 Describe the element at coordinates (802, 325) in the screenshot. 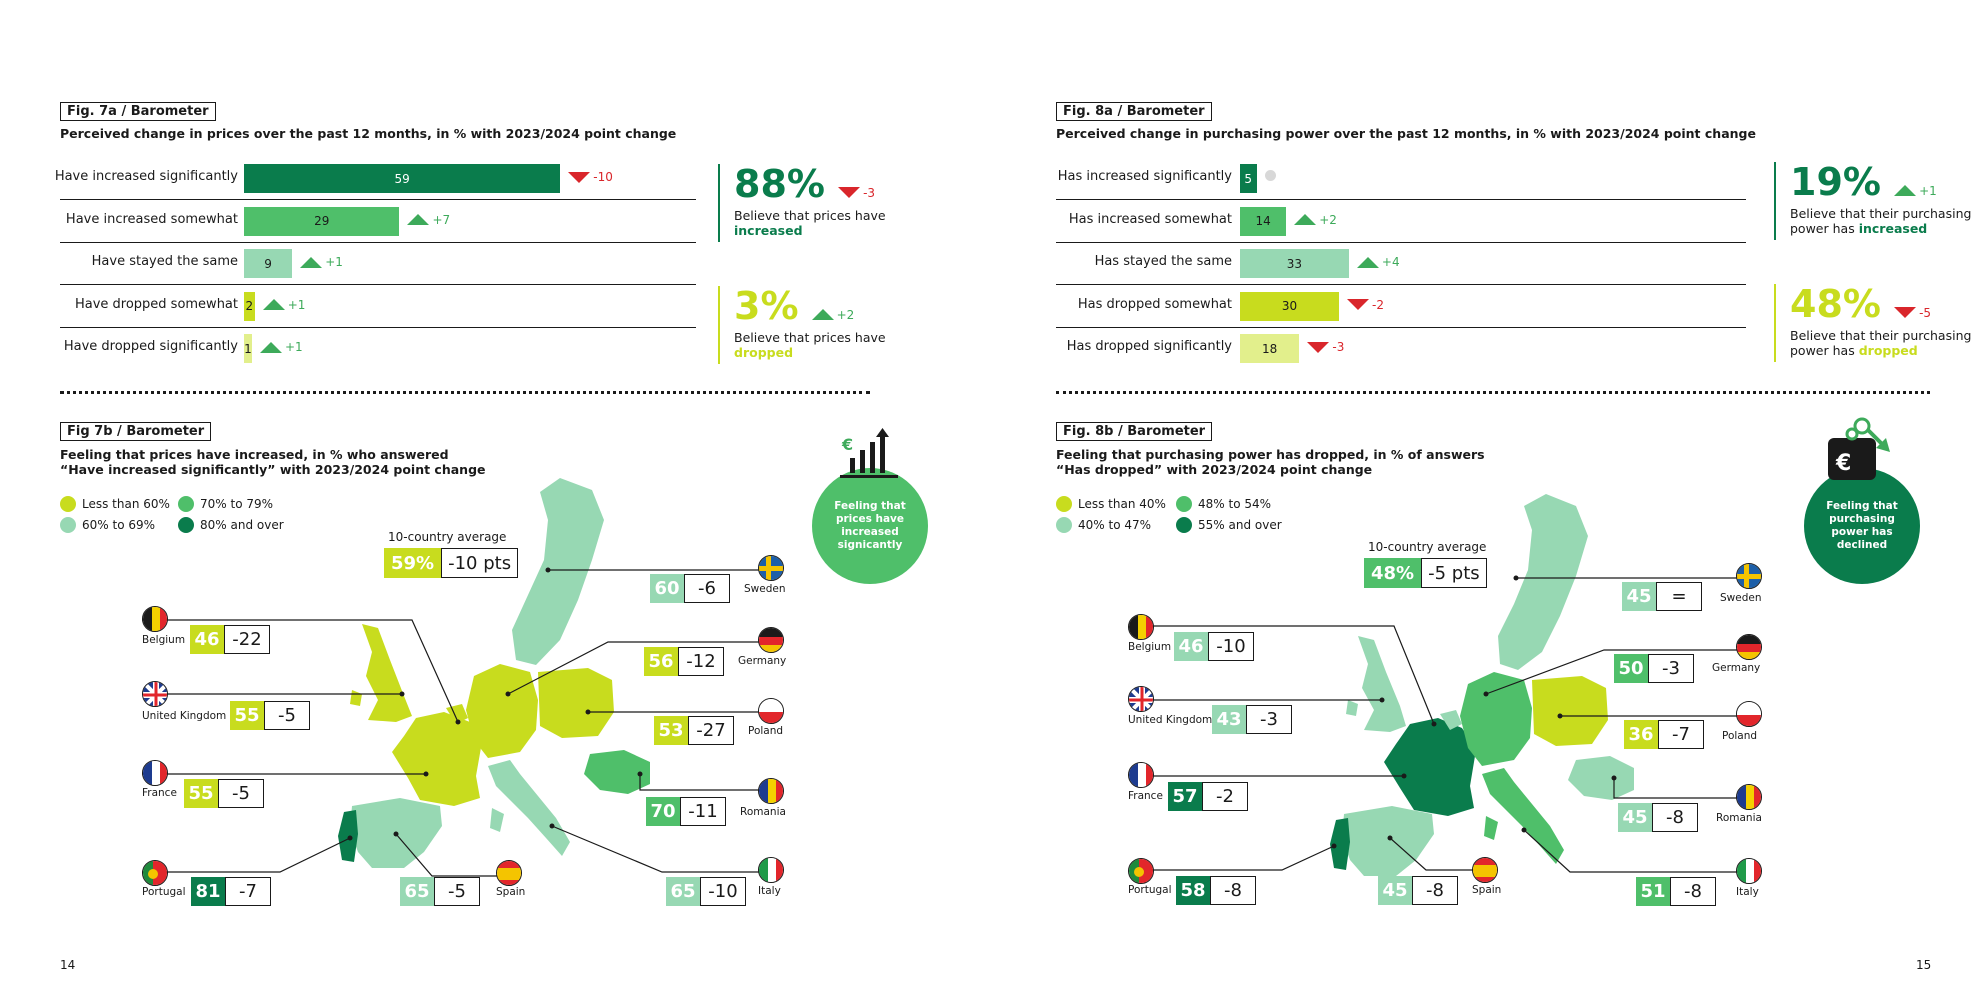

I see `summary-prices-dropped: 3% +2 Believe that prices have dropped` at that location.